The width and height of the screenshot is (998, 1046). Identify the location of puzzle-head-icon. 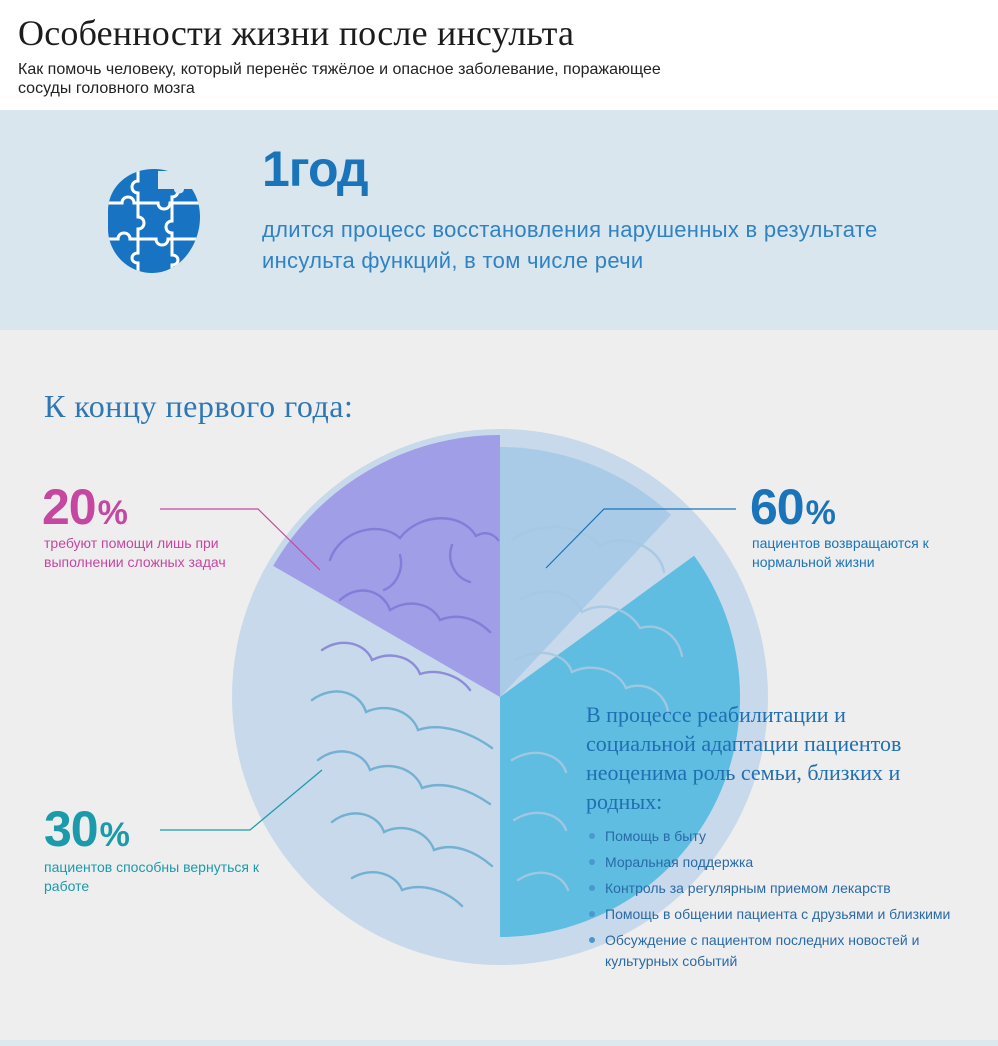
(154, 219).